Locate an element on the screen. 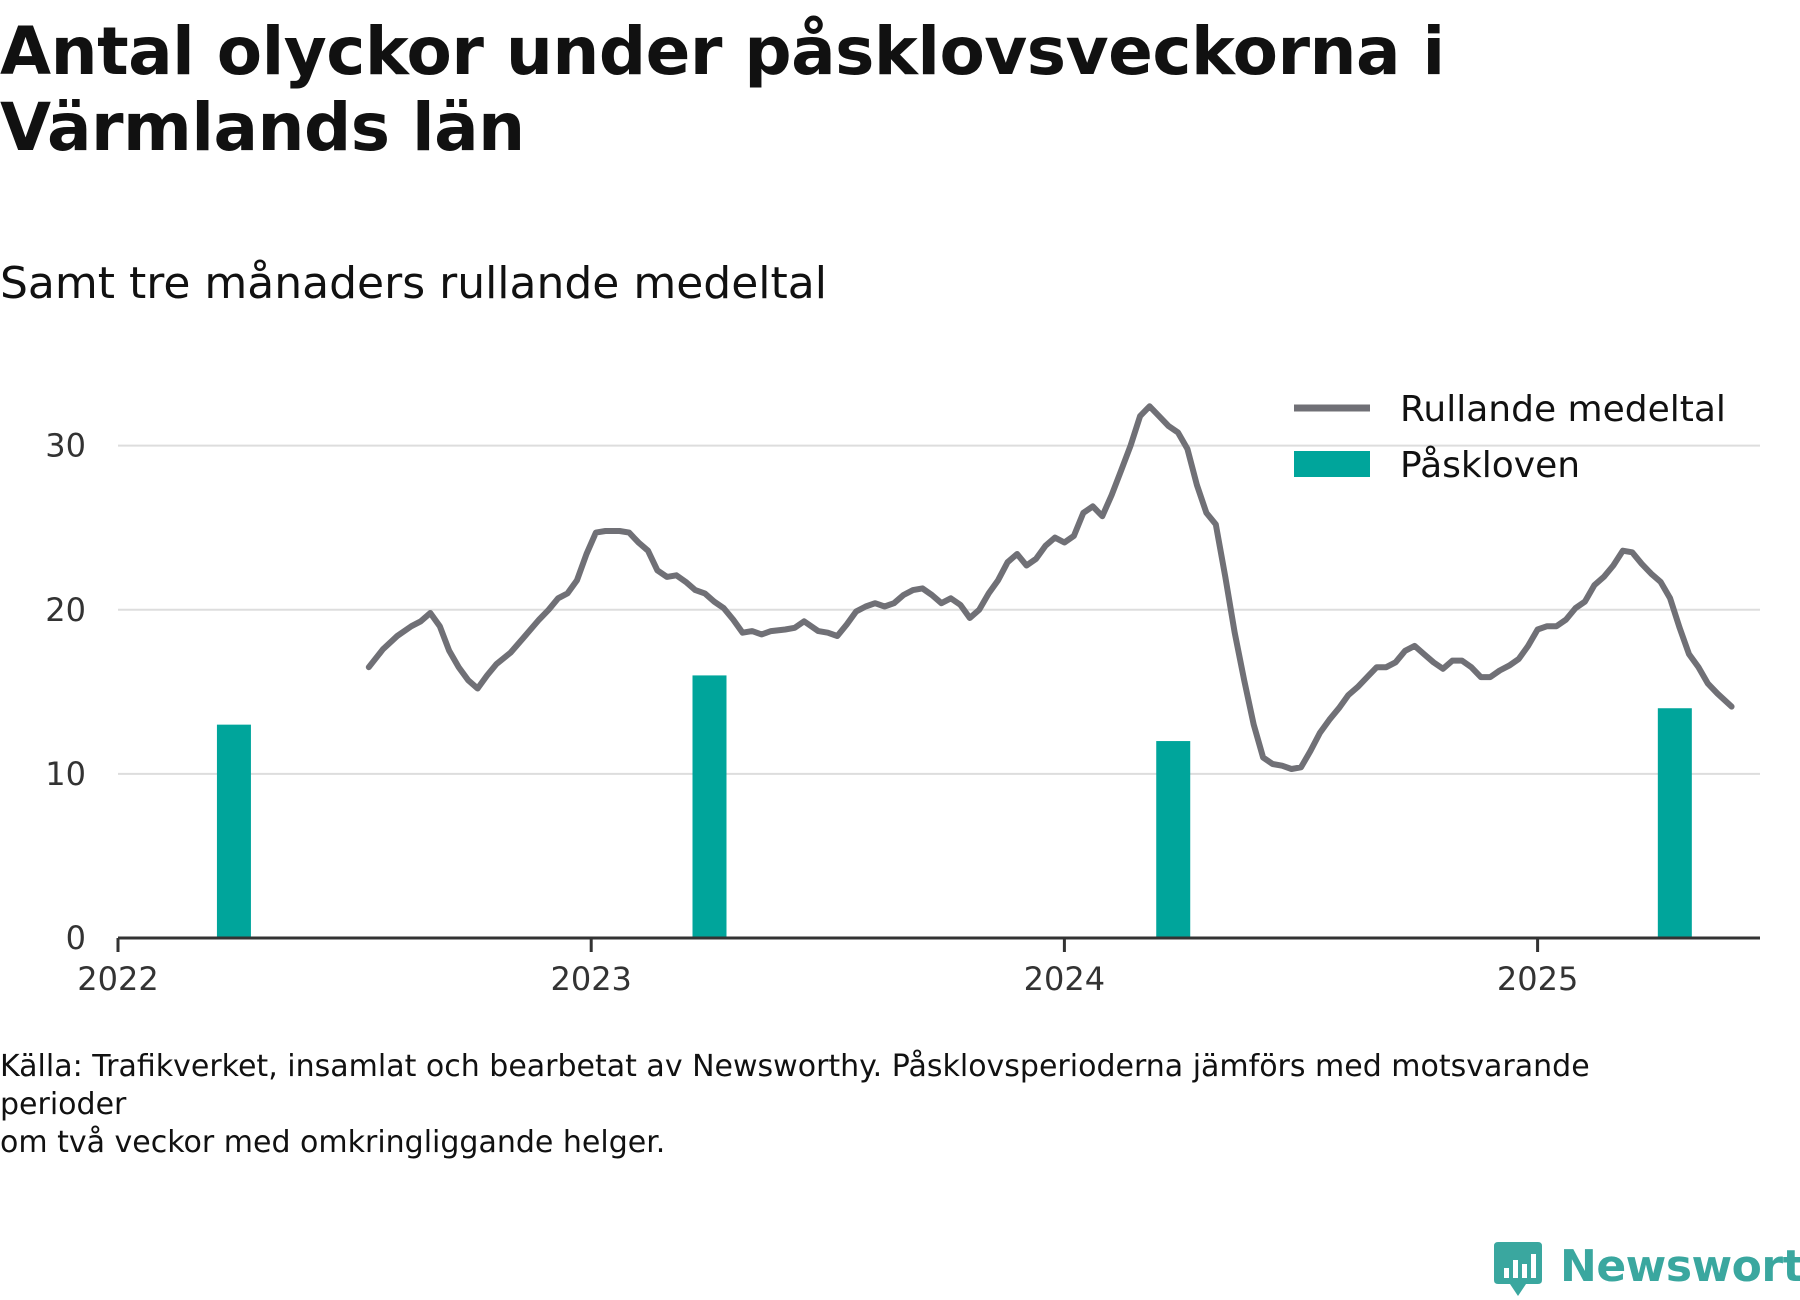  x-tick-label: 2024 is located at coordinates (1064, 979).